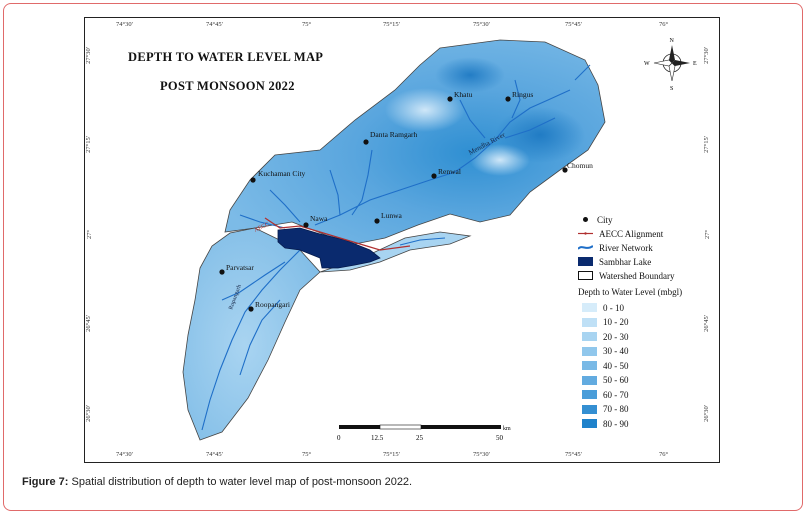 The height and width of the screenshot is (516, 808). Describe the element at coordinates (45, 482) in the screenshot. I see `caption-label: Figure 7:` at that location.